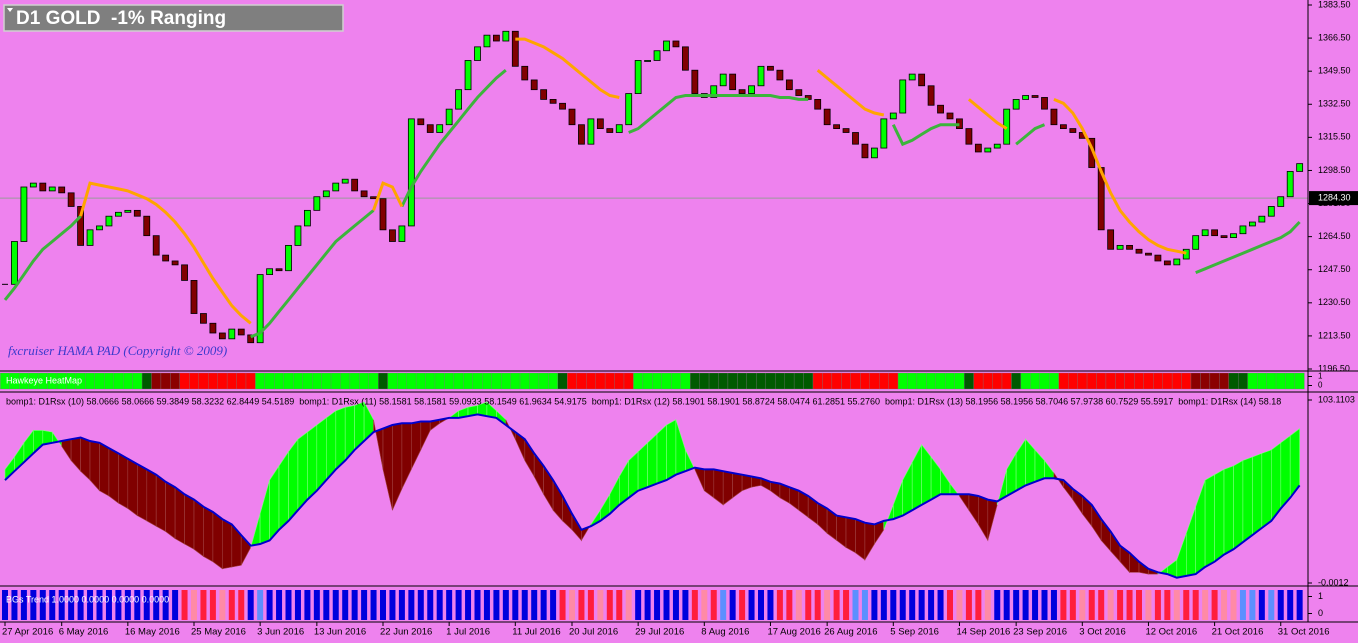  Describe the element at coordinates (117, 350) in the screenshot. I see `watermark: fxcruiser HAMA PAD (Copyright © 2009)` at that location.